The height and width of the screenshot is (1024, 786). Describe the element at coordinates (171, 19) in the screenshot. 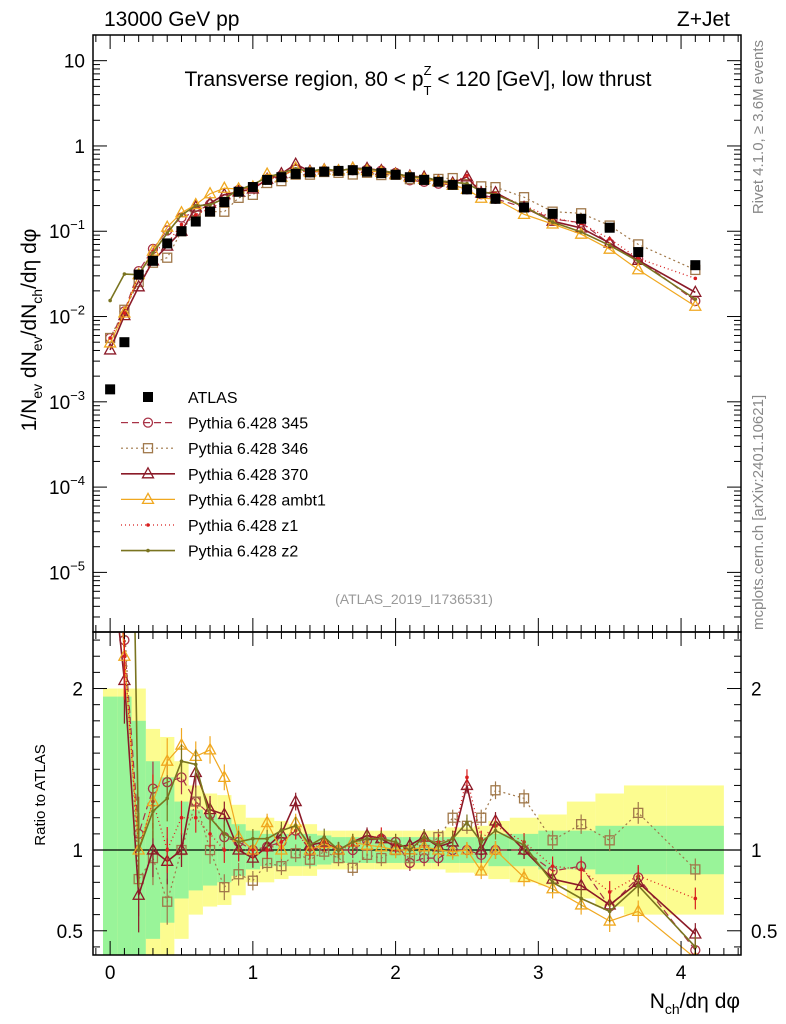

I see `collision-label: 13000 GeV pp` at that location.